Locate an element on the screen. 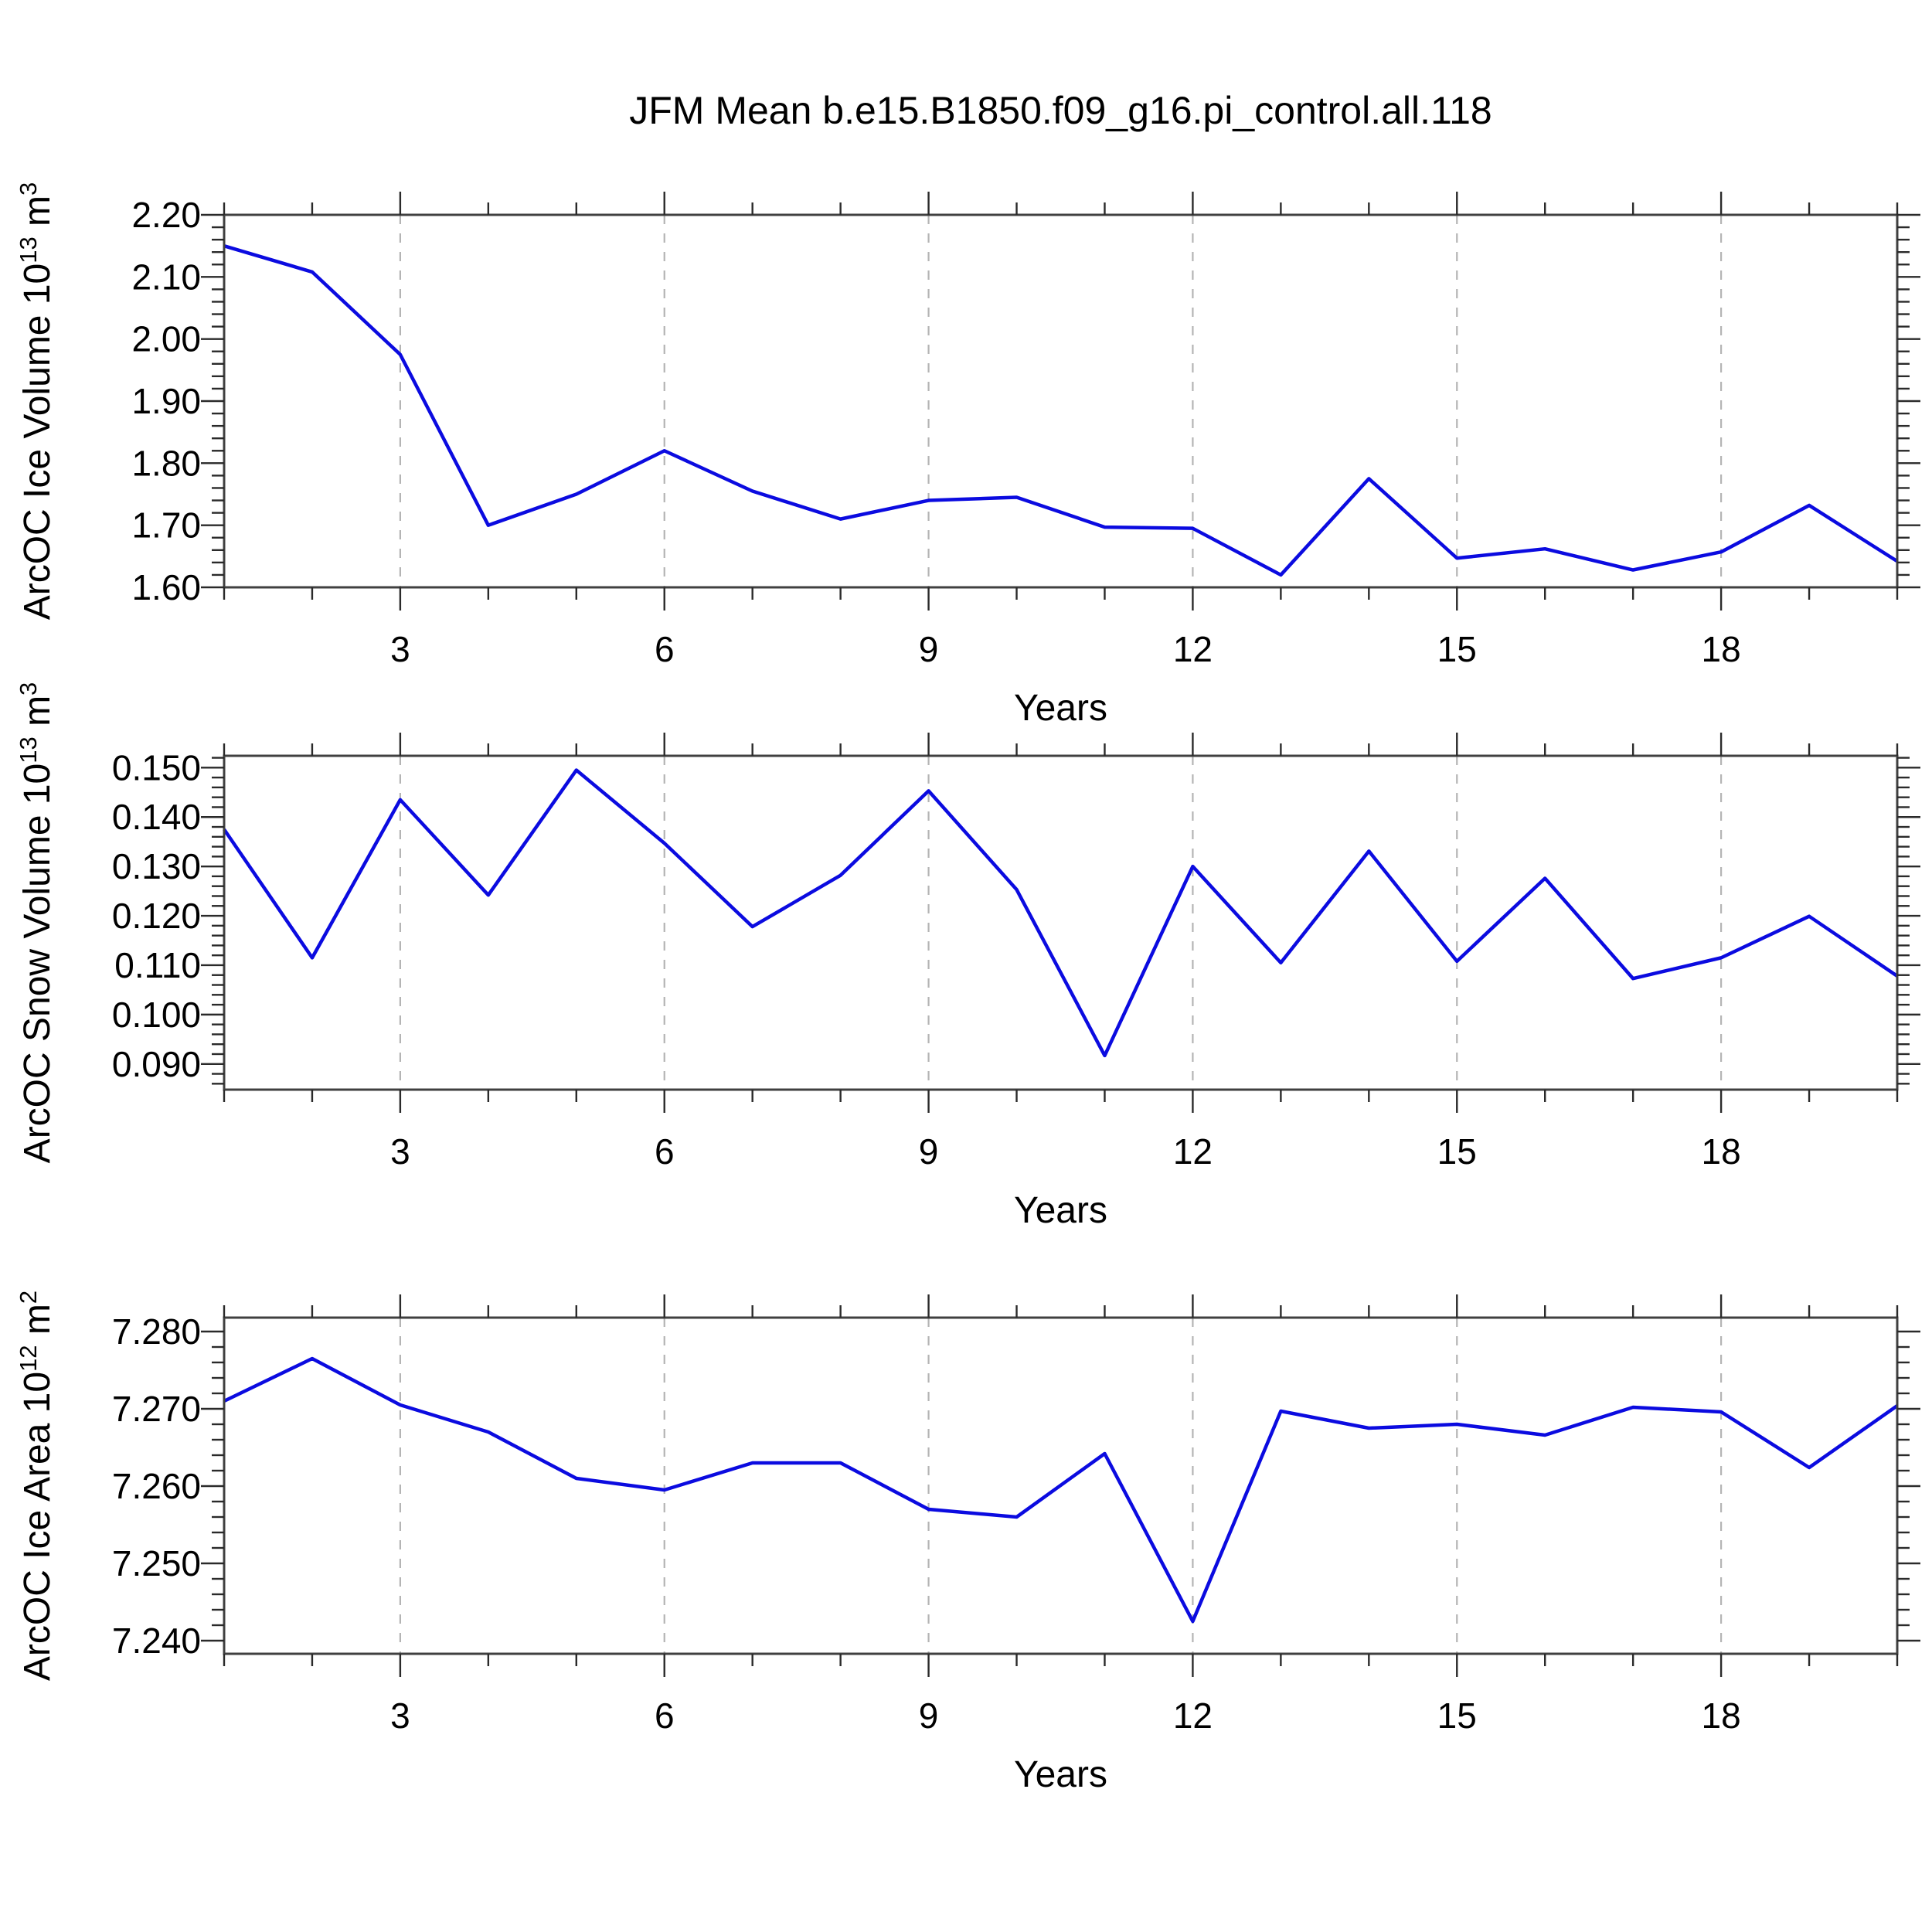 Image resolution: width=1932 pixels, height=1932 pixels. y-tick-label: 0.120 is located at coordinates (157, 916).